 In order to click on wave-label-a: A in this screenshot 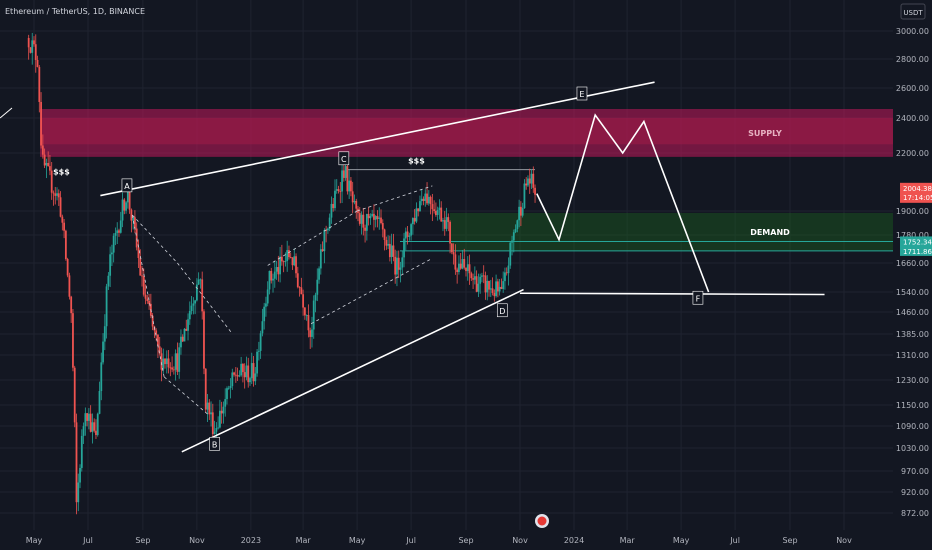, I will do `click(127, 186)`.